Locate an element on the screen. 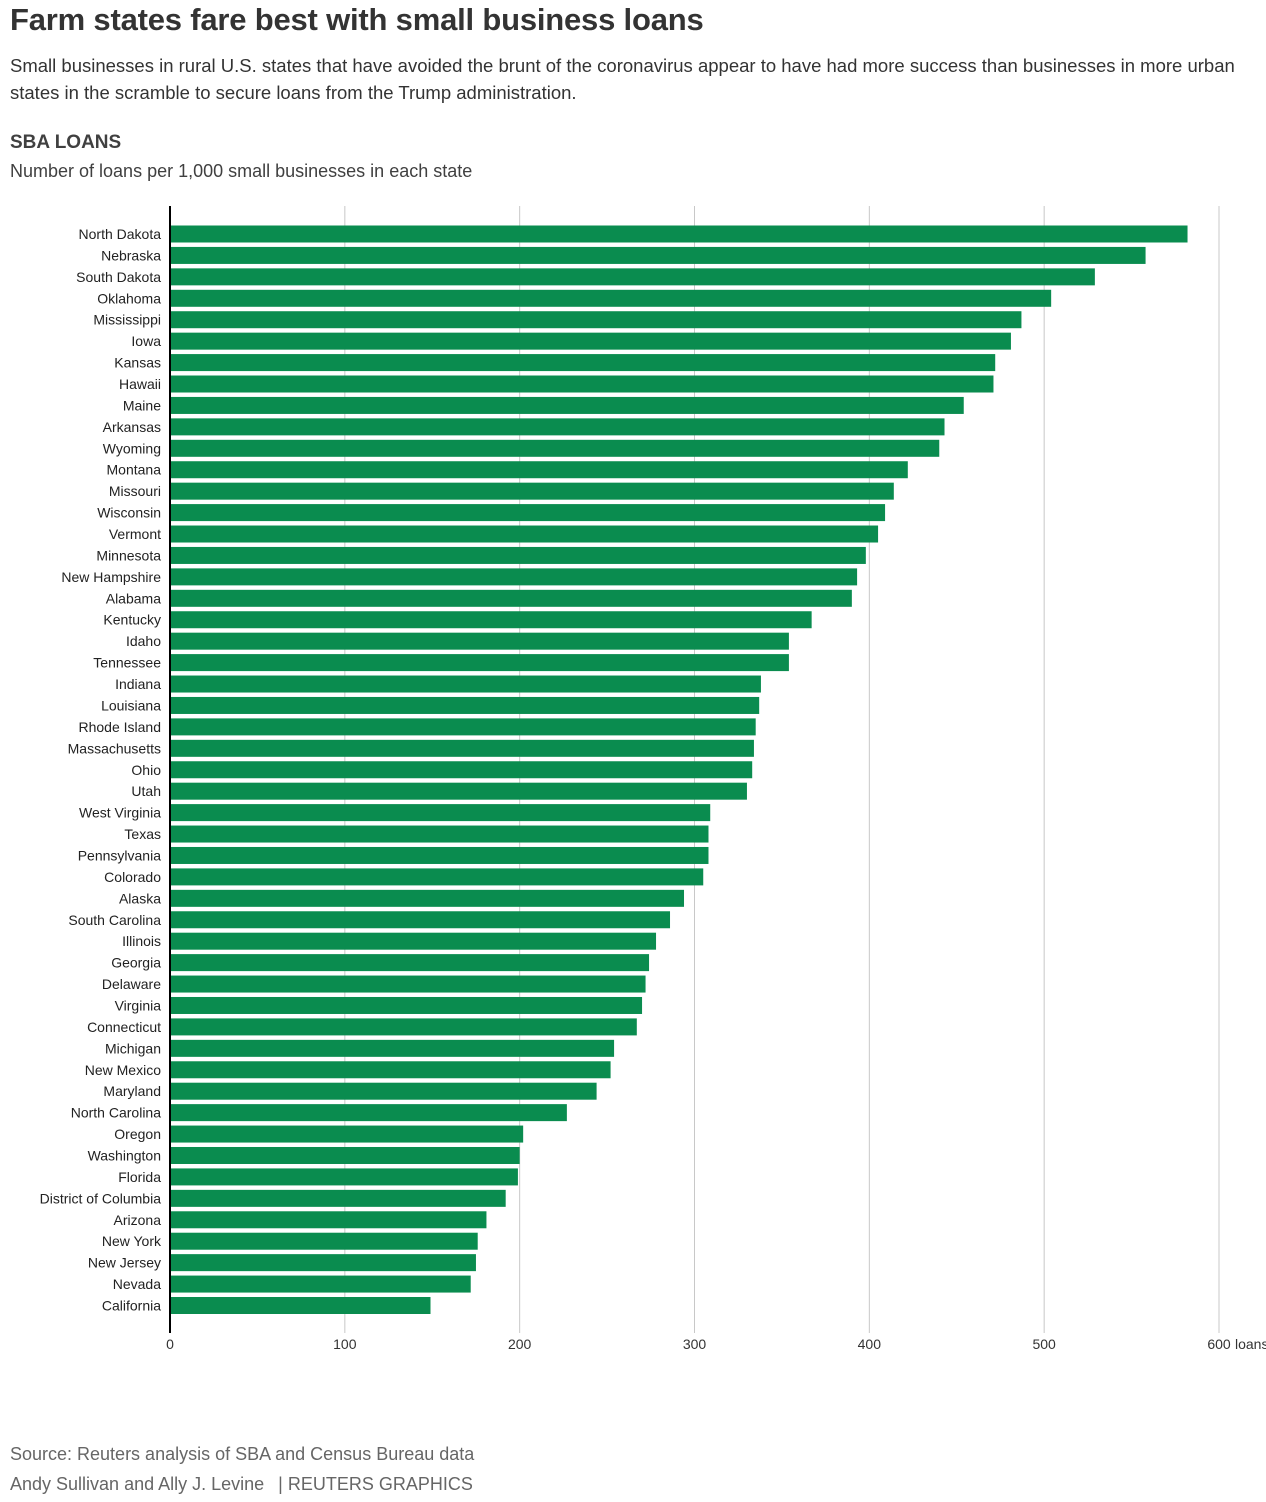  x-tick-label: 500 is located at coordinates (1044, 1344).